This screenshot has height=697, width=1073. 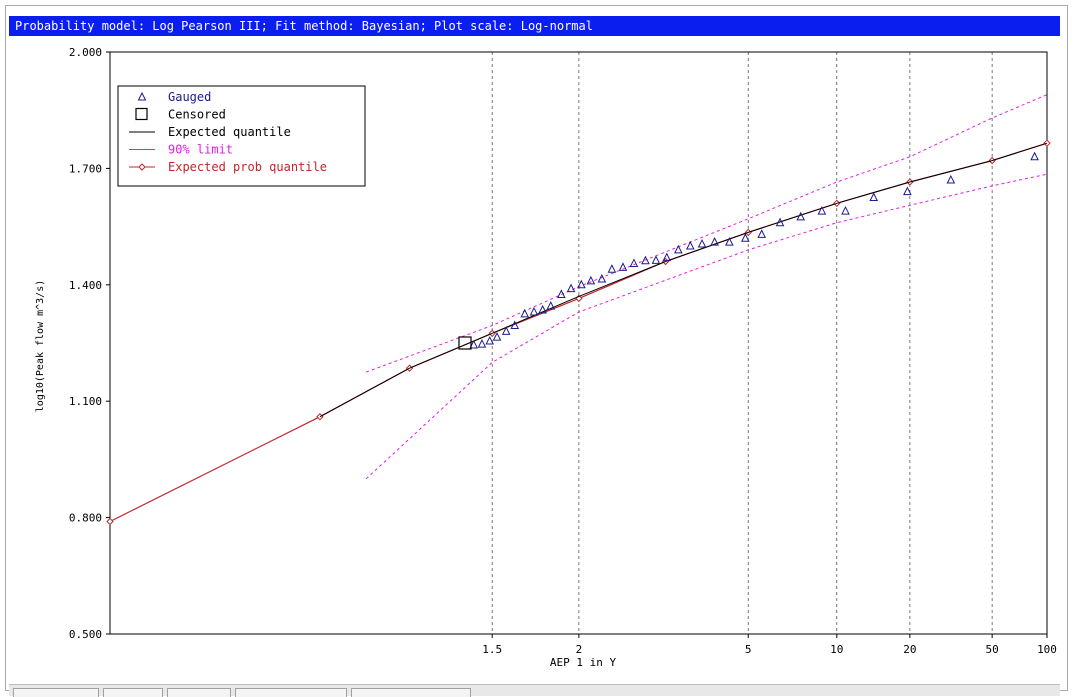 What do you see at coordinates (909, 649) in the screenshot?
I see `x-tick-label: 20` at bounding box center [909, 649].